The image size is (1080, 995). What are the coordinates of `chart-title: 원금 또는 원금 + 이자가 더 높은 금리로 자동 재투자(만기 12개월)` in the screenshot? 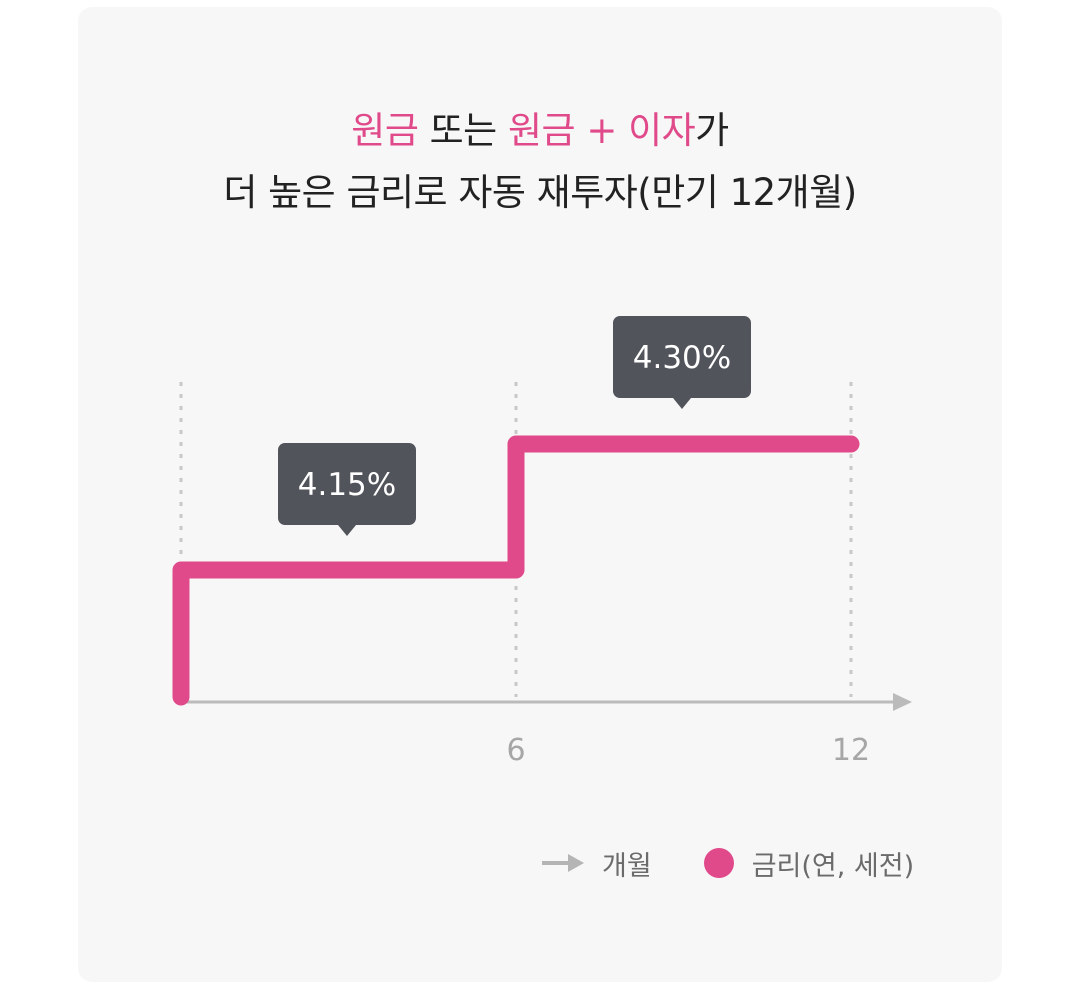 It's located at (540, 162).